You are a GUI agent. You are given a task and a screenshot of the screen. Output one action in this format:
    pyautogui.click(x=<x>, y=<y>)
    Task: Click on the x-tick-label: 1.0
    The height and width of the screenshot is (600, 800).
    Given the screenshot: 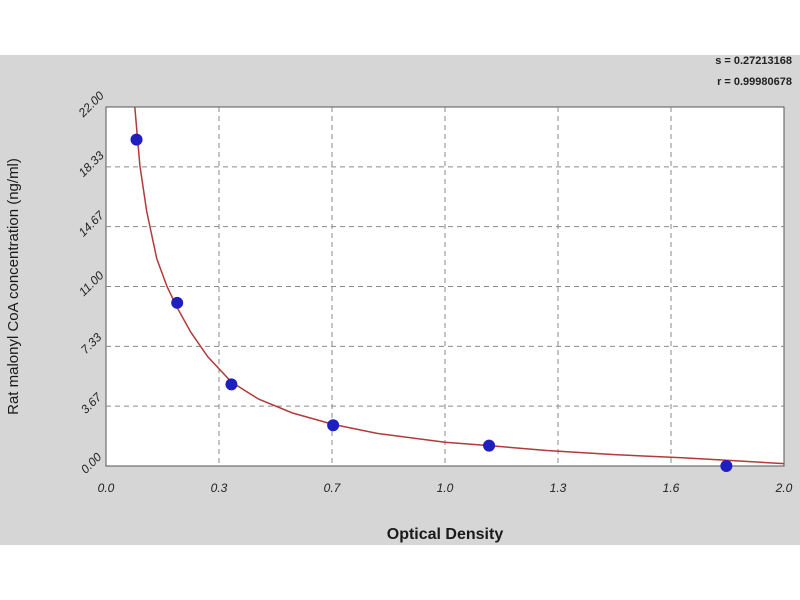 What is the action you would take?
    pyautogui.click(x=445, y=488)
    